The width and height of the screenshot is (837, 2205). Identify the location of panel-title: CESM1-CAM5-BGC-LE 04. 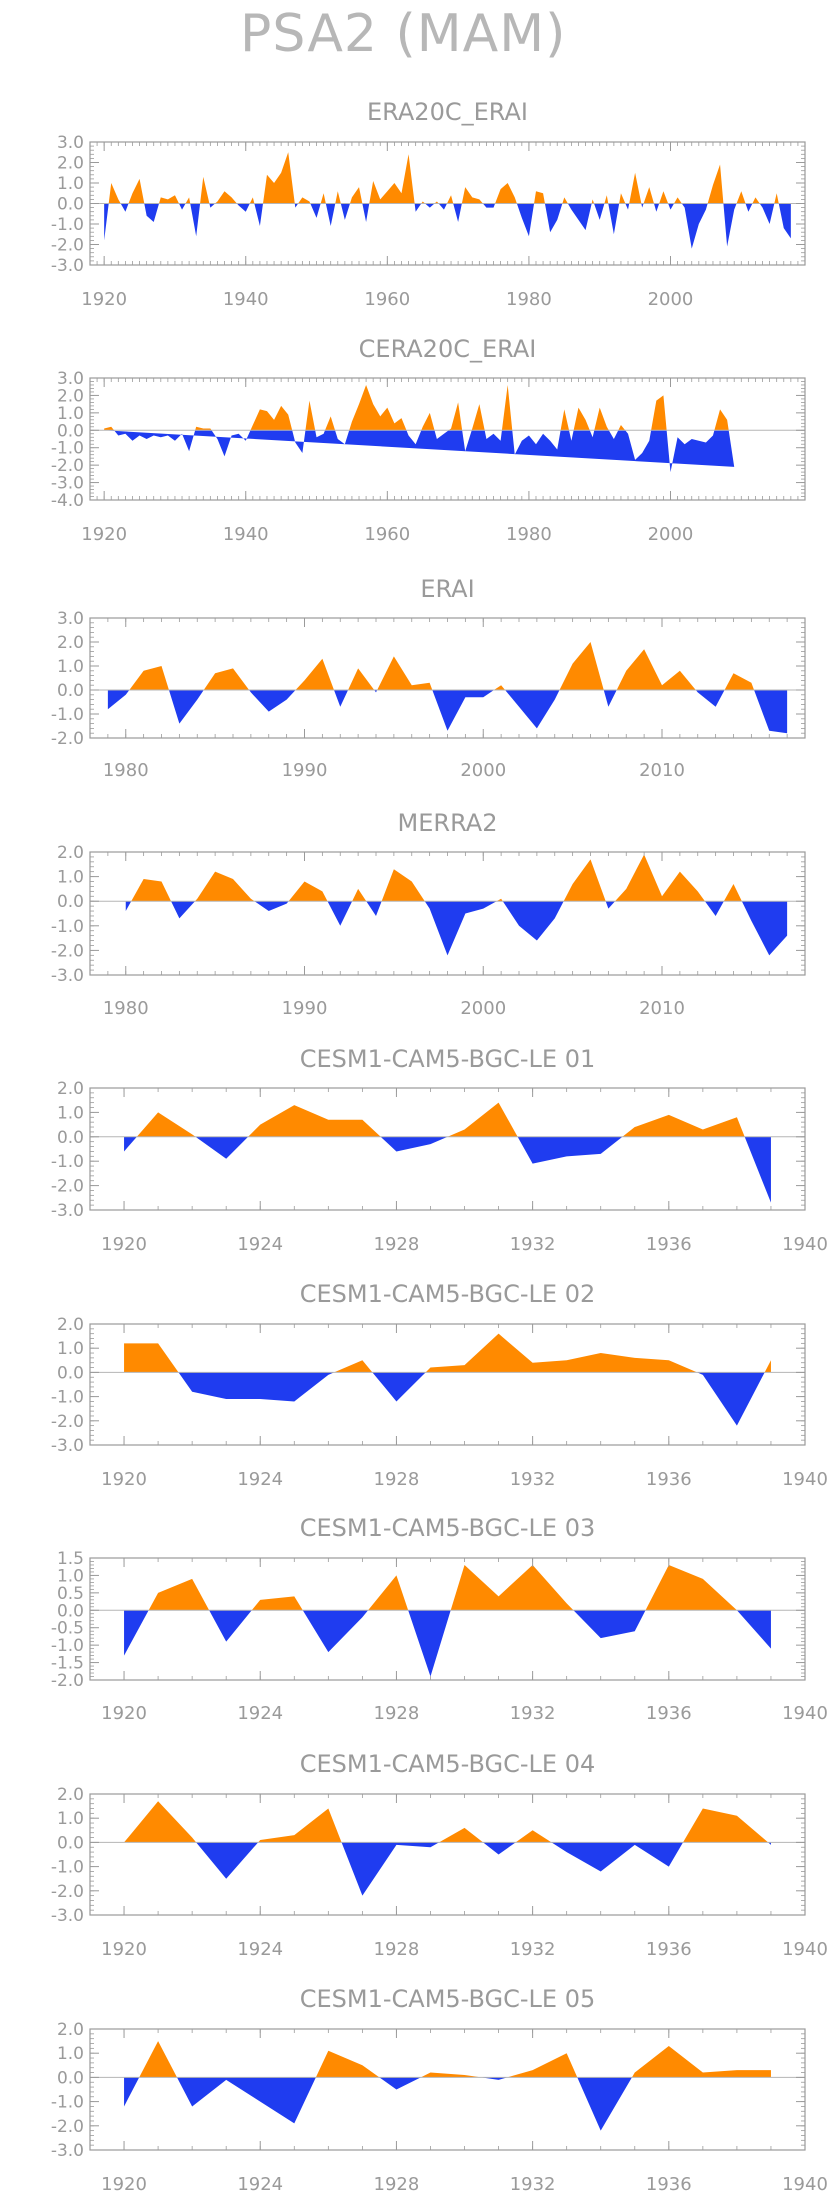
(448, 1764).